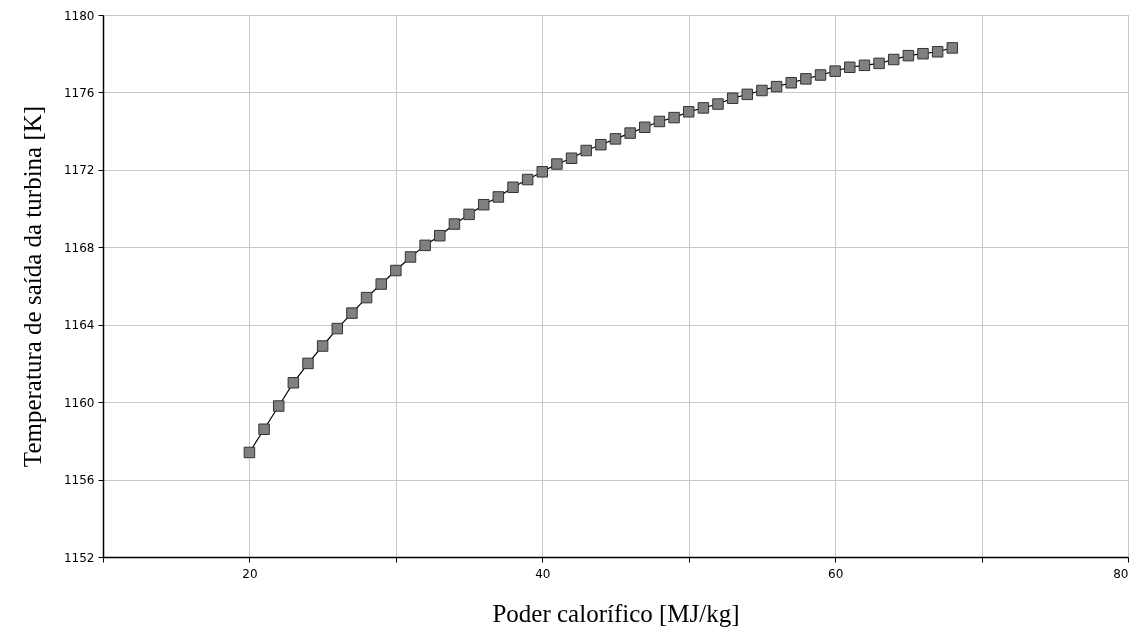 The image size is (1148, 634). What do you see at coordinates (79, 480) in the screenshot?
I see `y-tick-label: 1156` at bounding box center [79, 480].